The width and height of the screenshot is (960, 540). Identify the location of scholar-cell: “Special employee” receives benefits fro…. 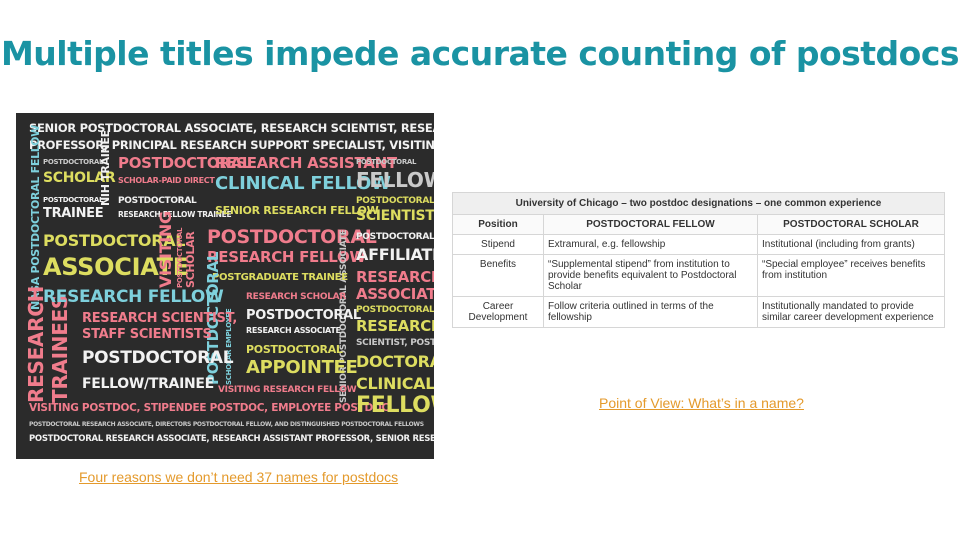
(851, 275).